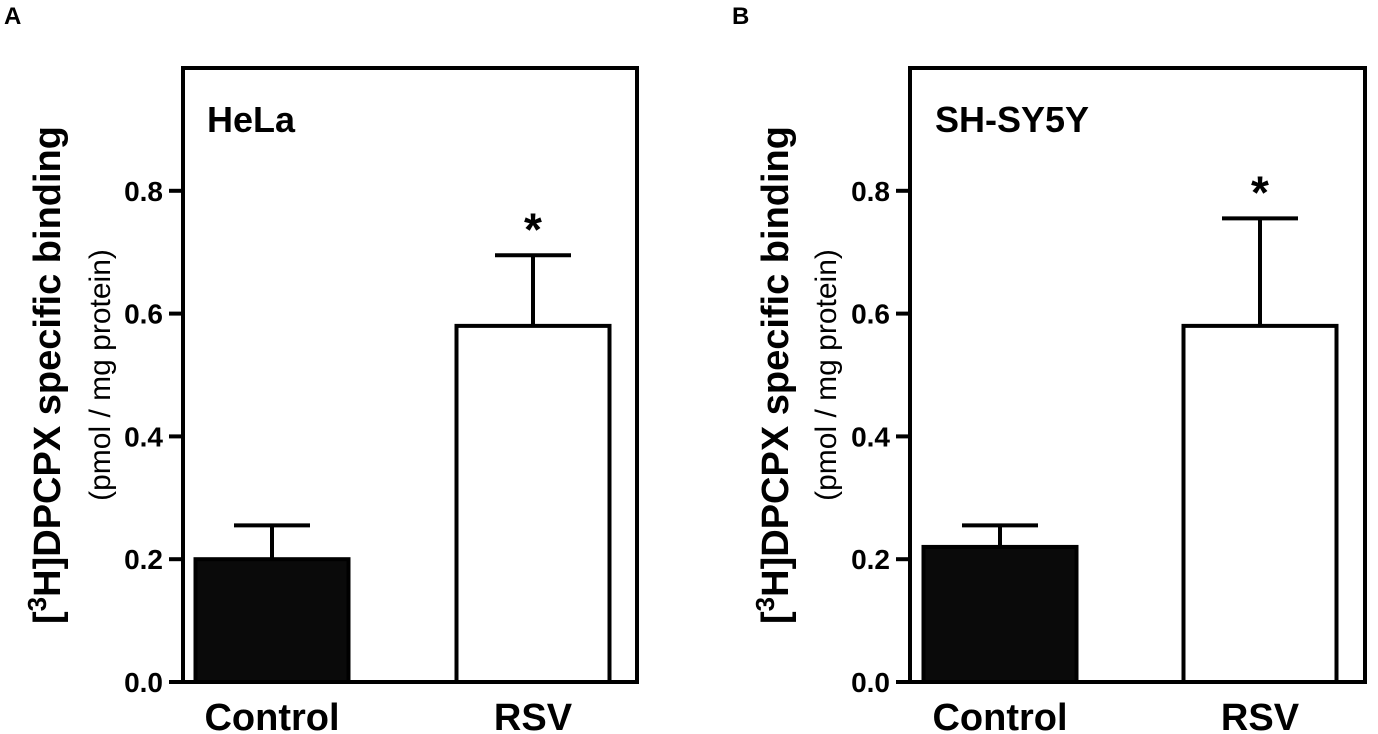  What do you see at coordinates (251, 119) in the screenshot?
I see `cell-line-label: HeLa` at bounding box center [251, 119].